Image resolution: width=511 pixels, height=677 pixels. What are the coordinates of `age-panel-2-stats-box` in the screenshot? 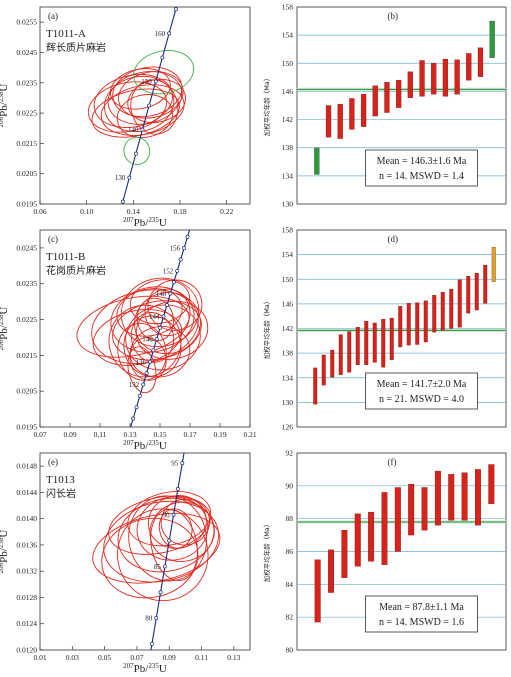 It's located at (421, 391).